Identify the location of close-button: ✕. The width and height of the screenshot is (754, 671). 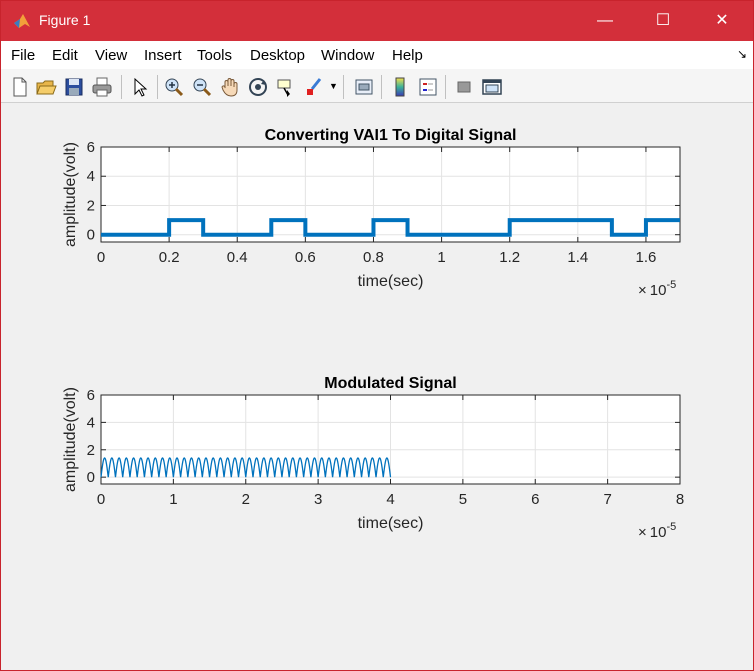
(722, 20).